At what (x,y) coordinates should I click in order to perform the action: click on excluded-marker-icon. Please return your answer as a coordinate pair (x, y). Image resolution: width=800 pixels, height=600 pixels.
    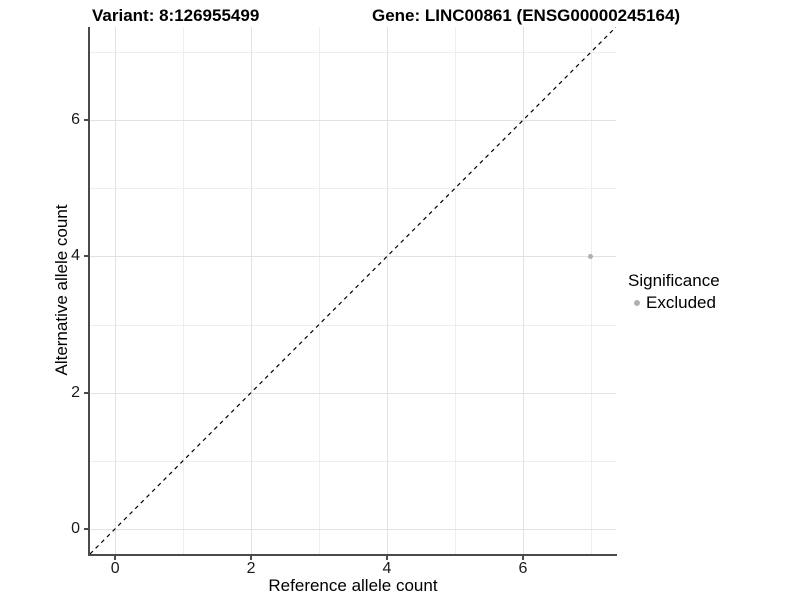
    Looking at the image, I should click on (637, 303).